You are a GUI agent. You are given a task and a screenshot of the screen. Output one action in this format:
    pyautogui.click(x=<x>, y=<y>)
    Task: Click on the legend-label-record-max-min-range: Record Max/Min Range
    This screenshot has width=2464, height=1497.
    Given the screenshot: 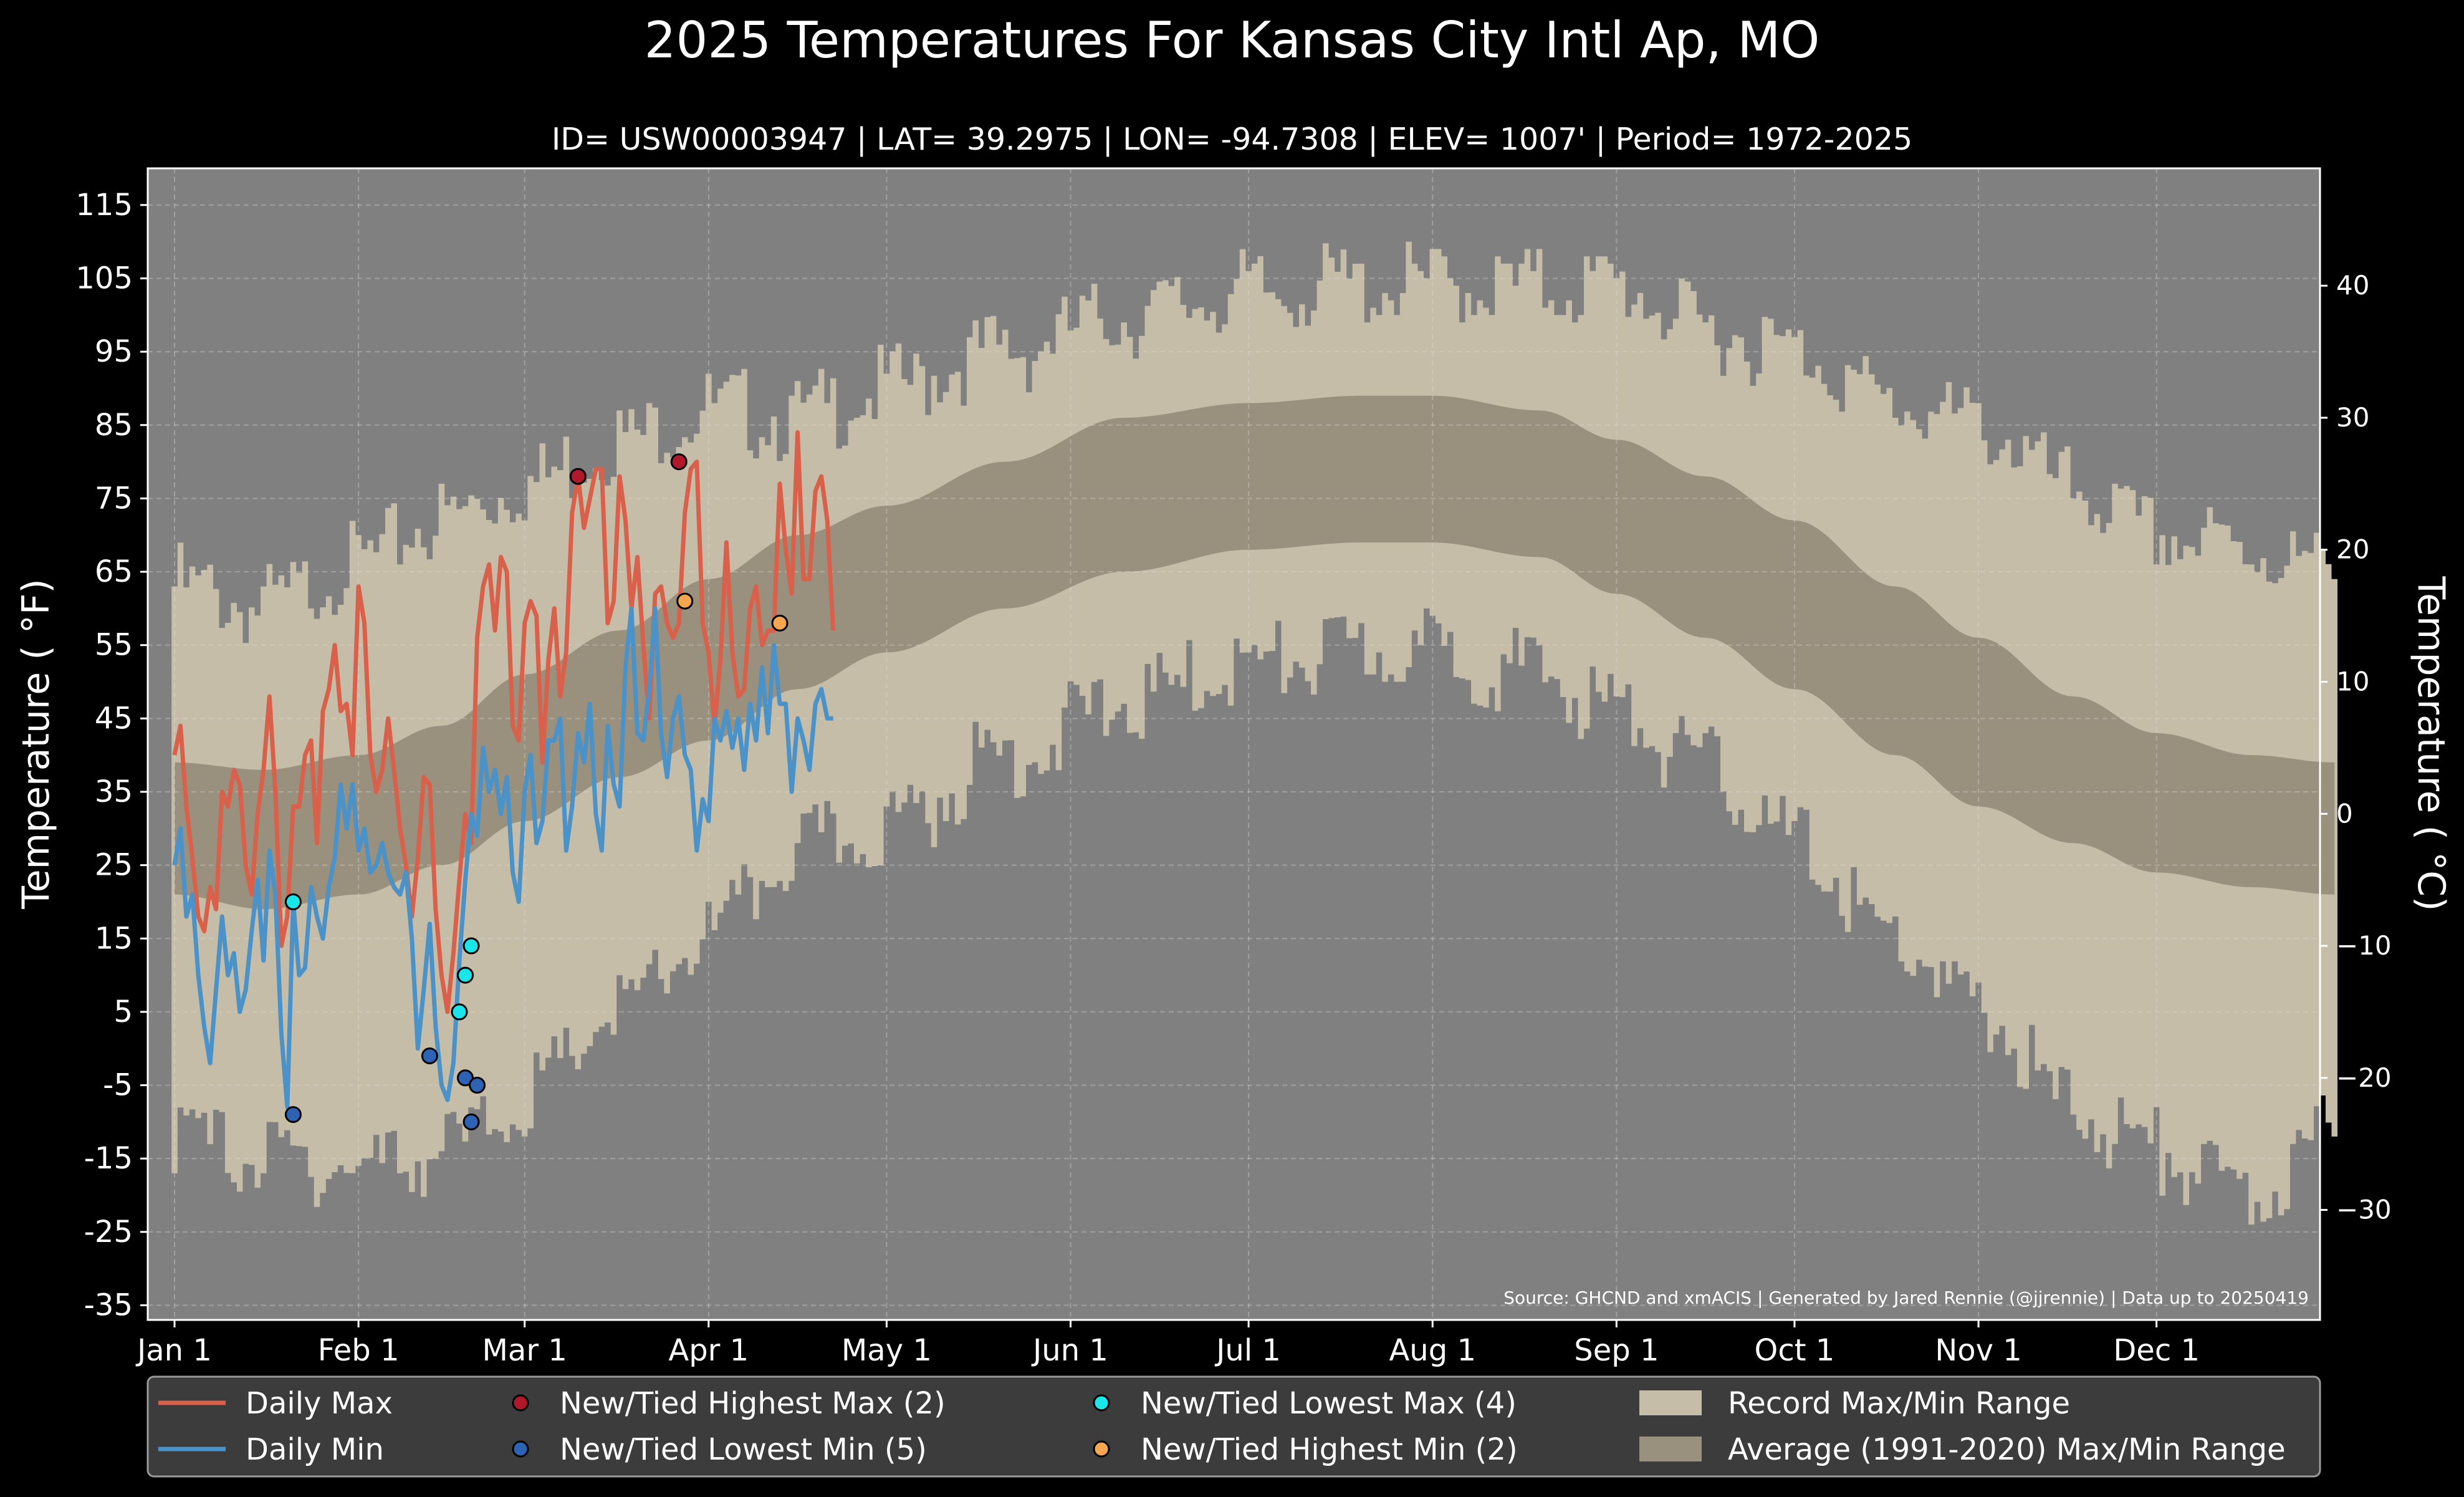 What is the action you would take?
    pyautogui.click(x=1899, y=1403)
    